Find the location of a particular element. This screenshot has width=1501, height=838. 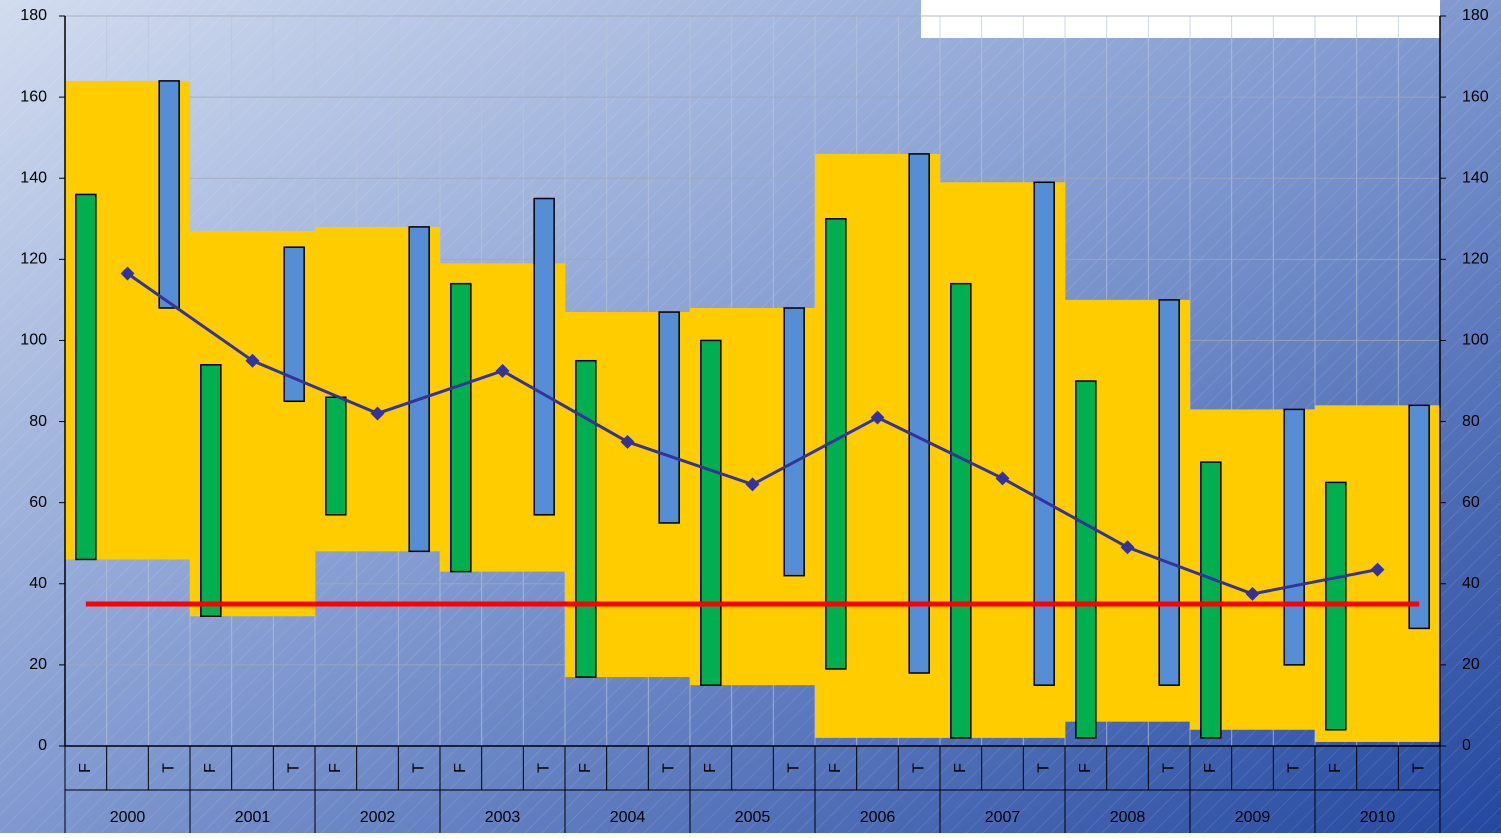

x-category-label: 2010 is located at coordinates (1378, 817).